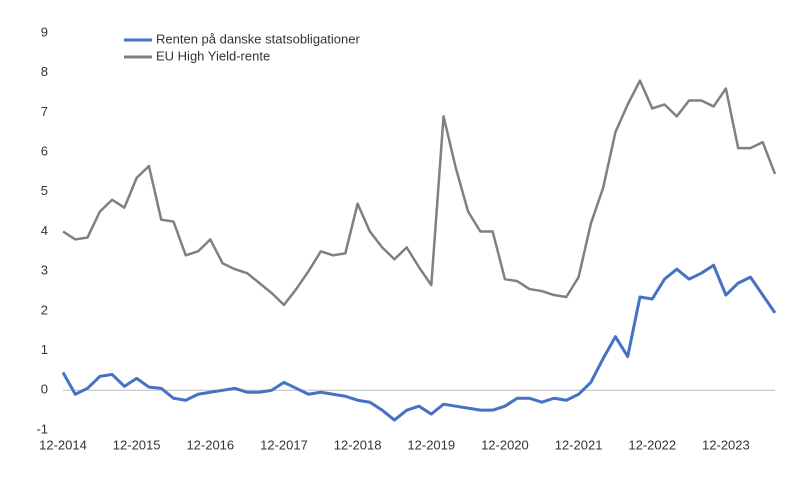  Describe the element at coordinates (44, 31) in the screenshot. I see `y-tick-label: 9` at that location.